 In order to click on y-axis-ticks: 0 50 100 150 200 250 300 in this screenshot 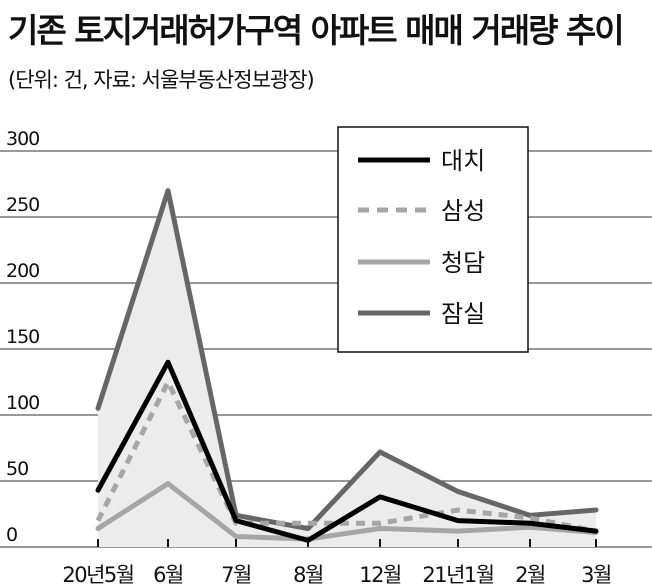, I will do `click(23, 337)`.